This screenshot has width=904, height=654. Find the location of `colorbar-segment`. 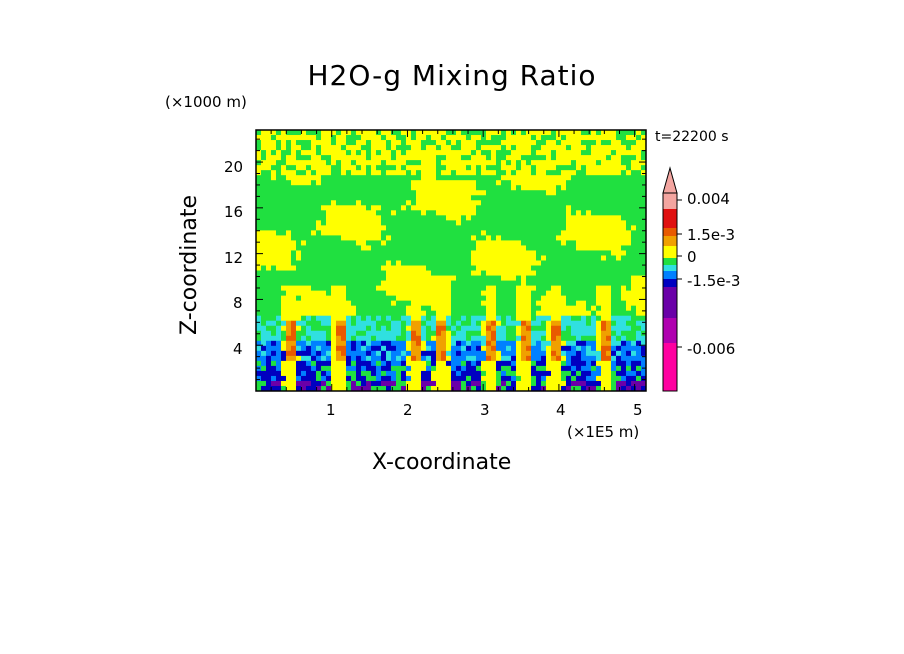

colorbar-segment is located at coordinates (670, 218).